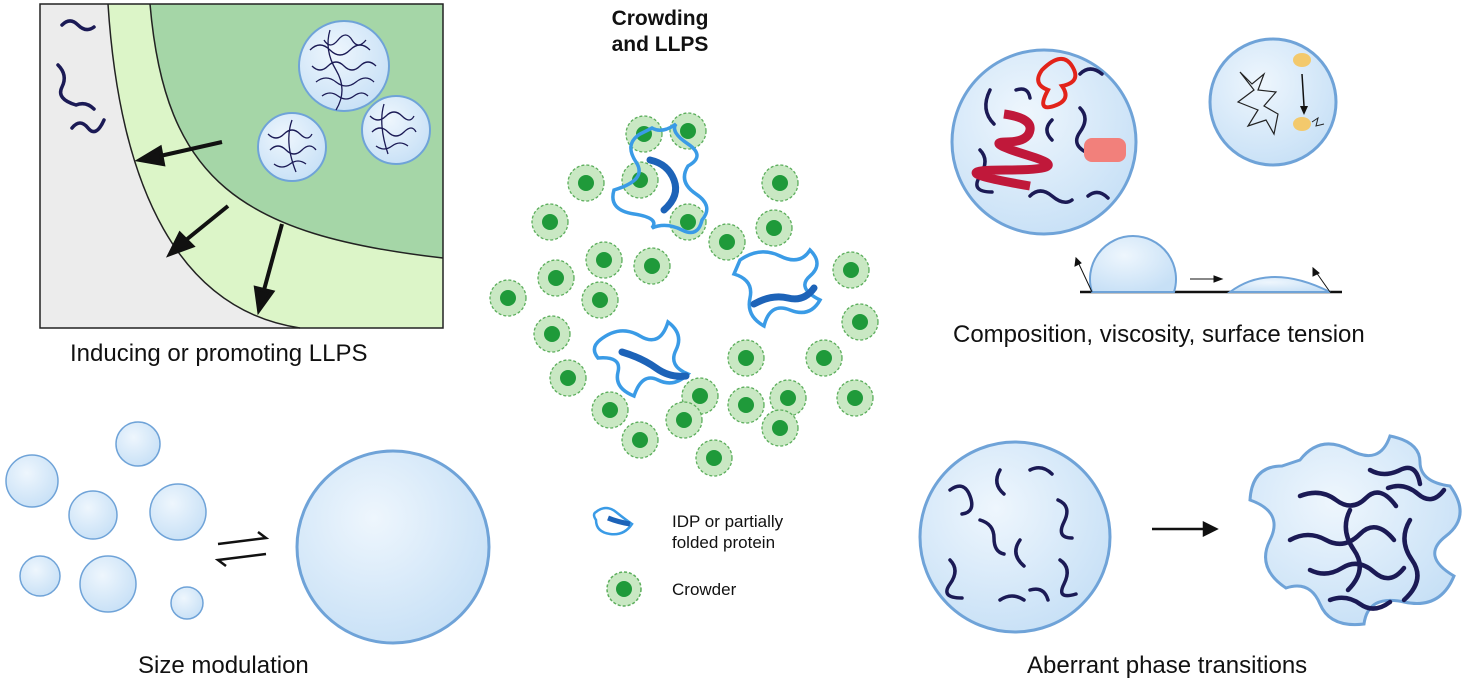 The height and width of the screenshot is (683, 1484). I want to click on solid-aggregate, so click(1355, 530).